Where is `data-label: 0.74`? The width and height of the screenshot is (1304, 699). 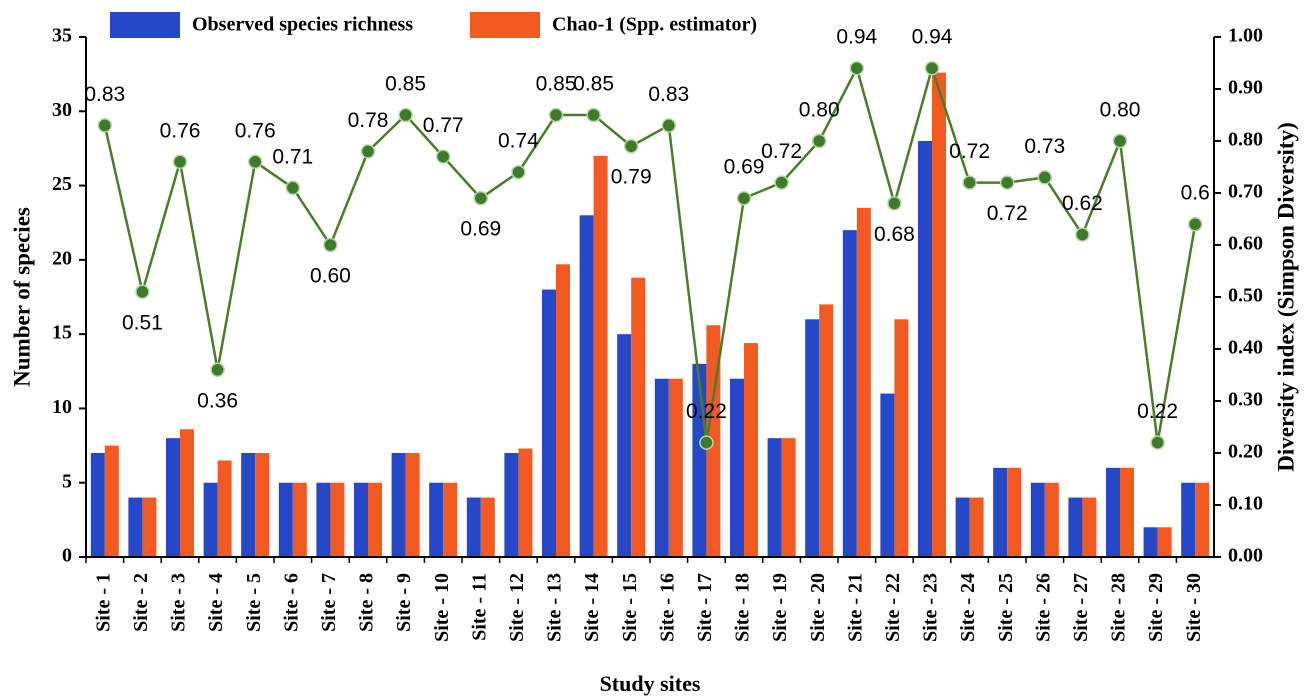 data-label: 0.74 is located at coordinates (518, 141).